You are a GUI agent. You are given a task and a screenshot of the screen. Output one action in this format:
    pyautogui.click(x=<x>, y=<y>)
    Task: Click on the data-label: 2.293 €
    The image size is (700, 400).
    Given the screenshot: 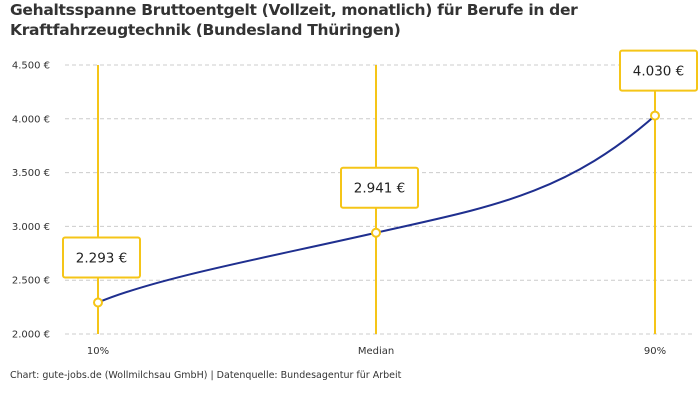 What is the action you would take?
    pyautogui.click(x=102, y=258)
    